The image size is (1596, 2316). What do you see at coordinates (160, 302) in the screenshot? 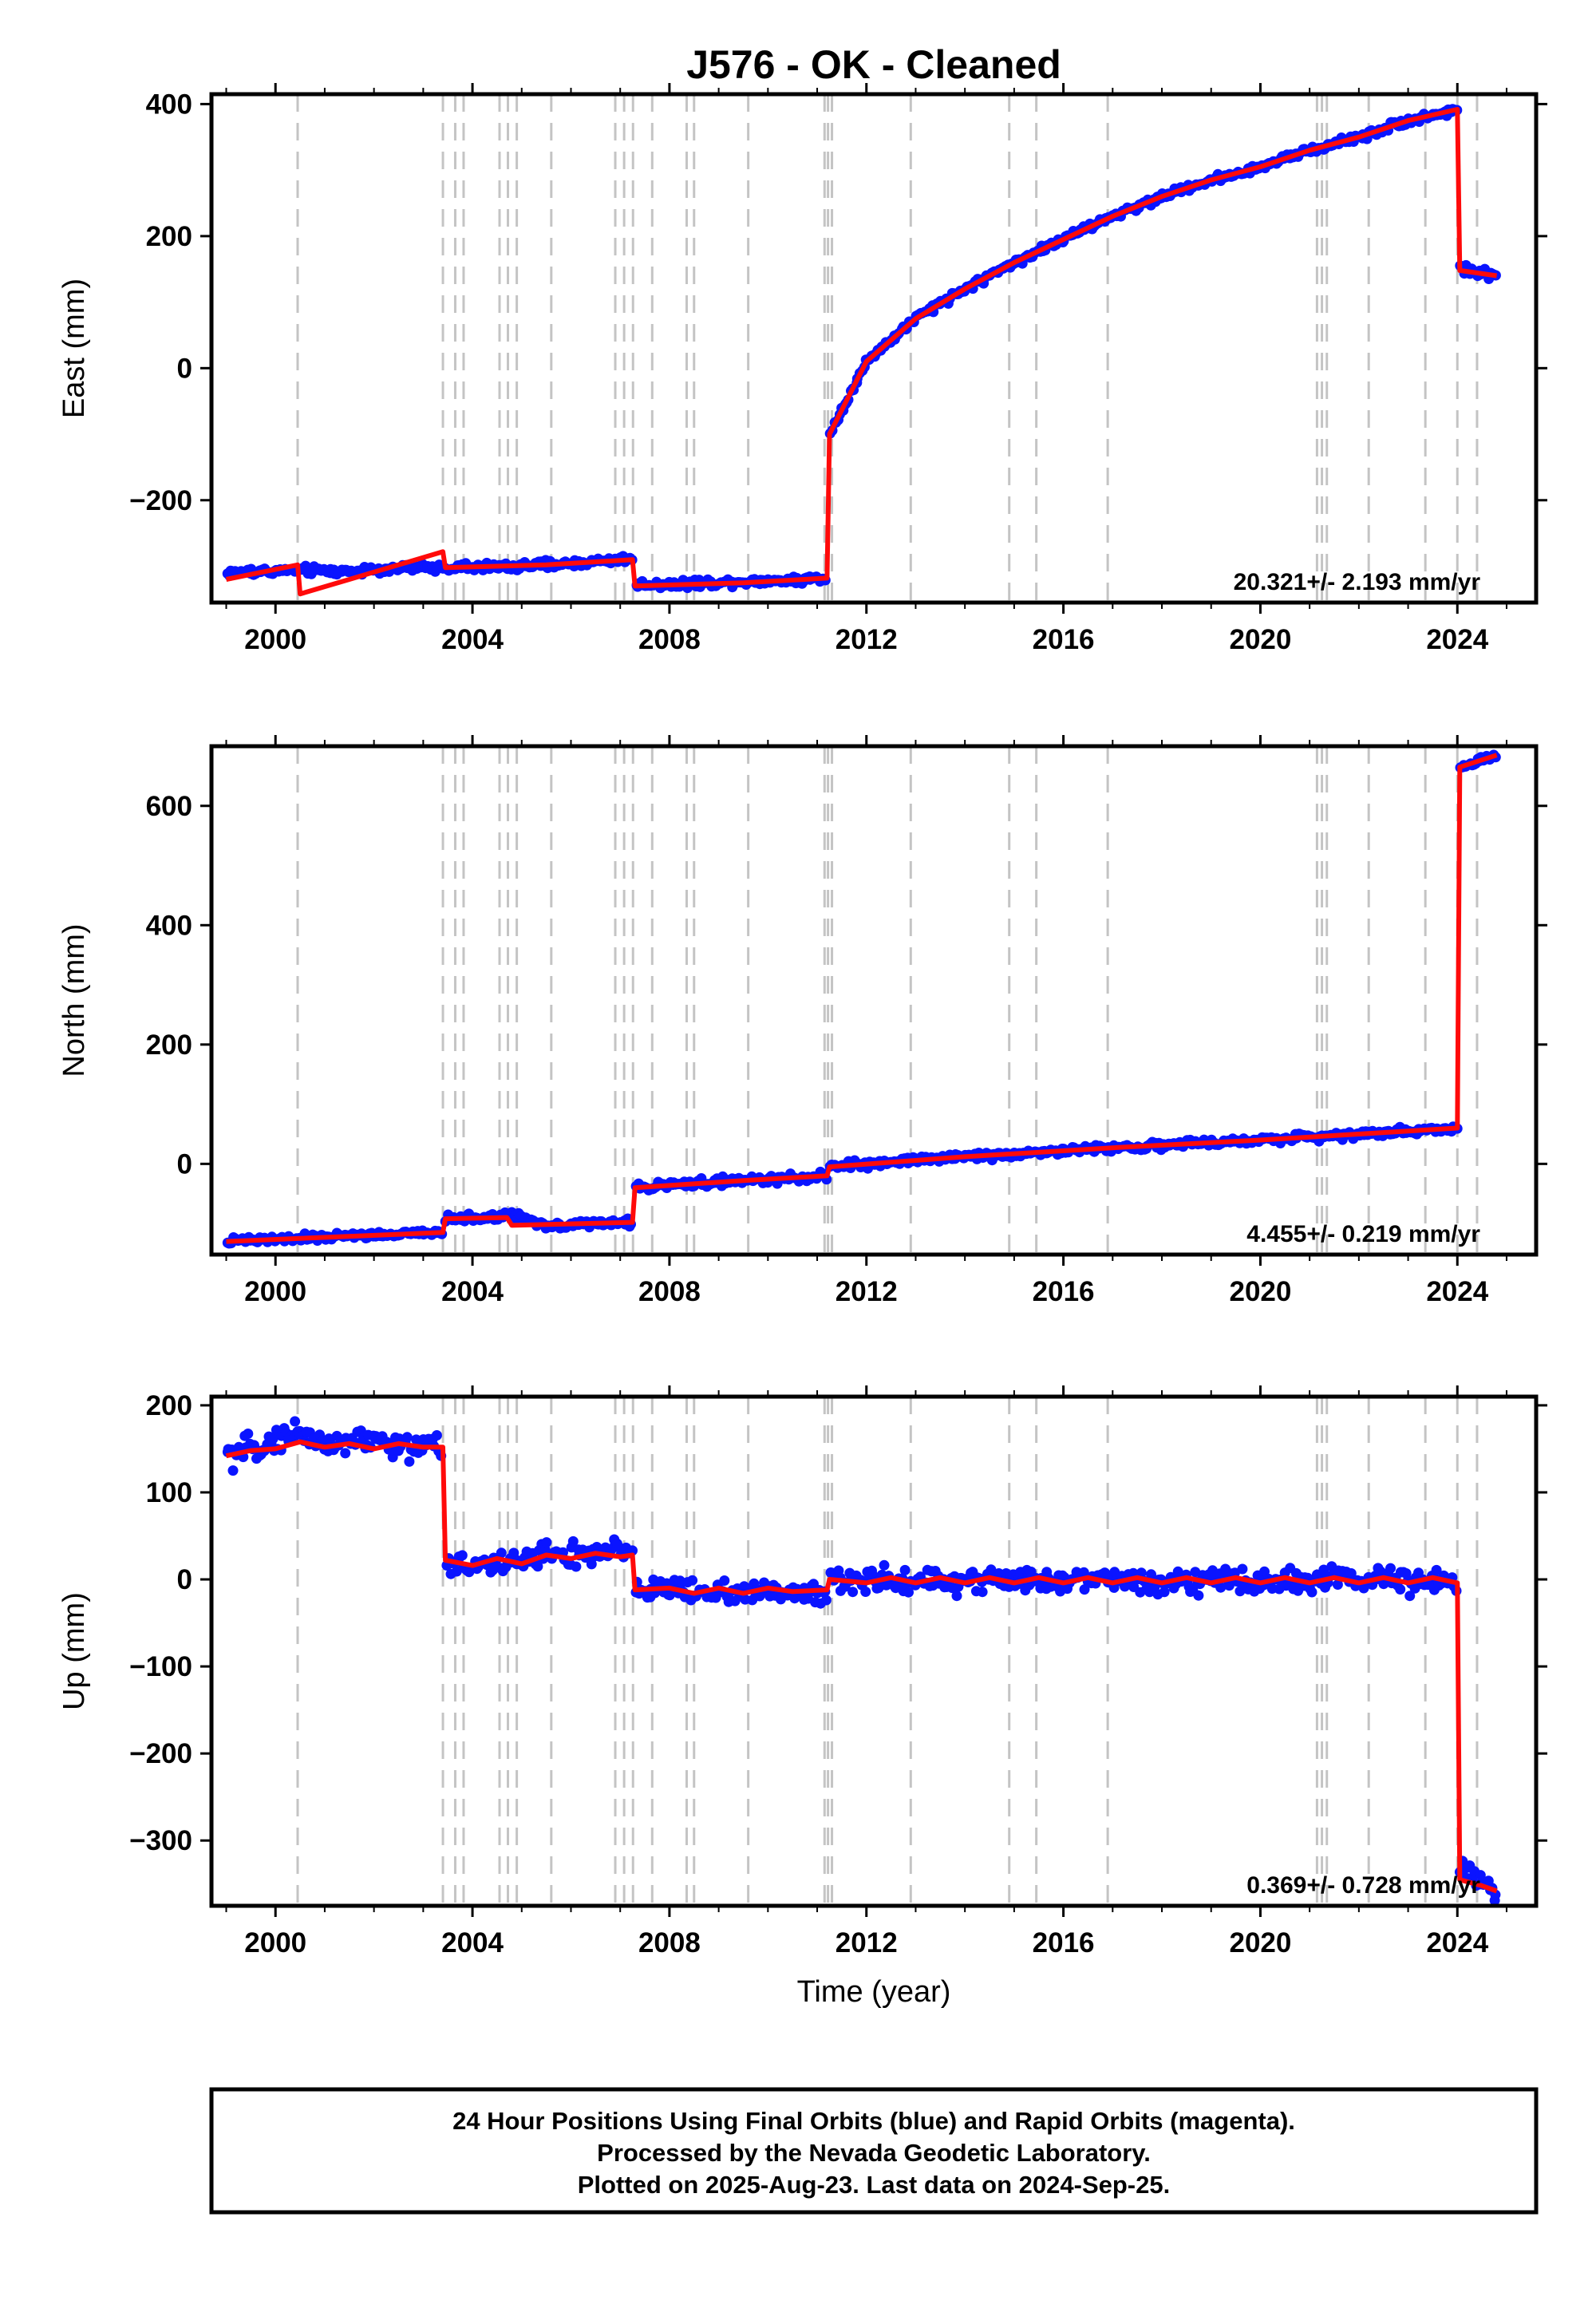
I see `east-y-tick-labels: −200 0 200 400` at bounding box center [160, 302].